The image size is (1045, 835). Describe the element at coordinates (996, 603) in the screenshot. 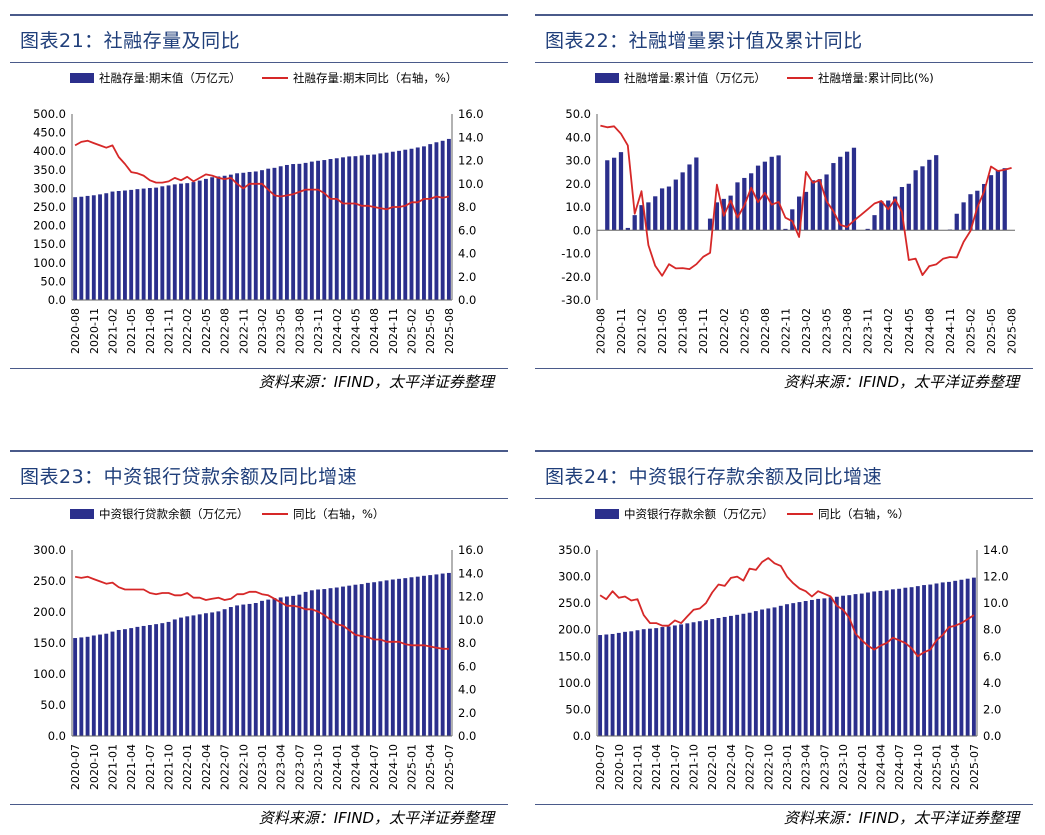

I see `right-axis-tick-label: 10.0` at that location.